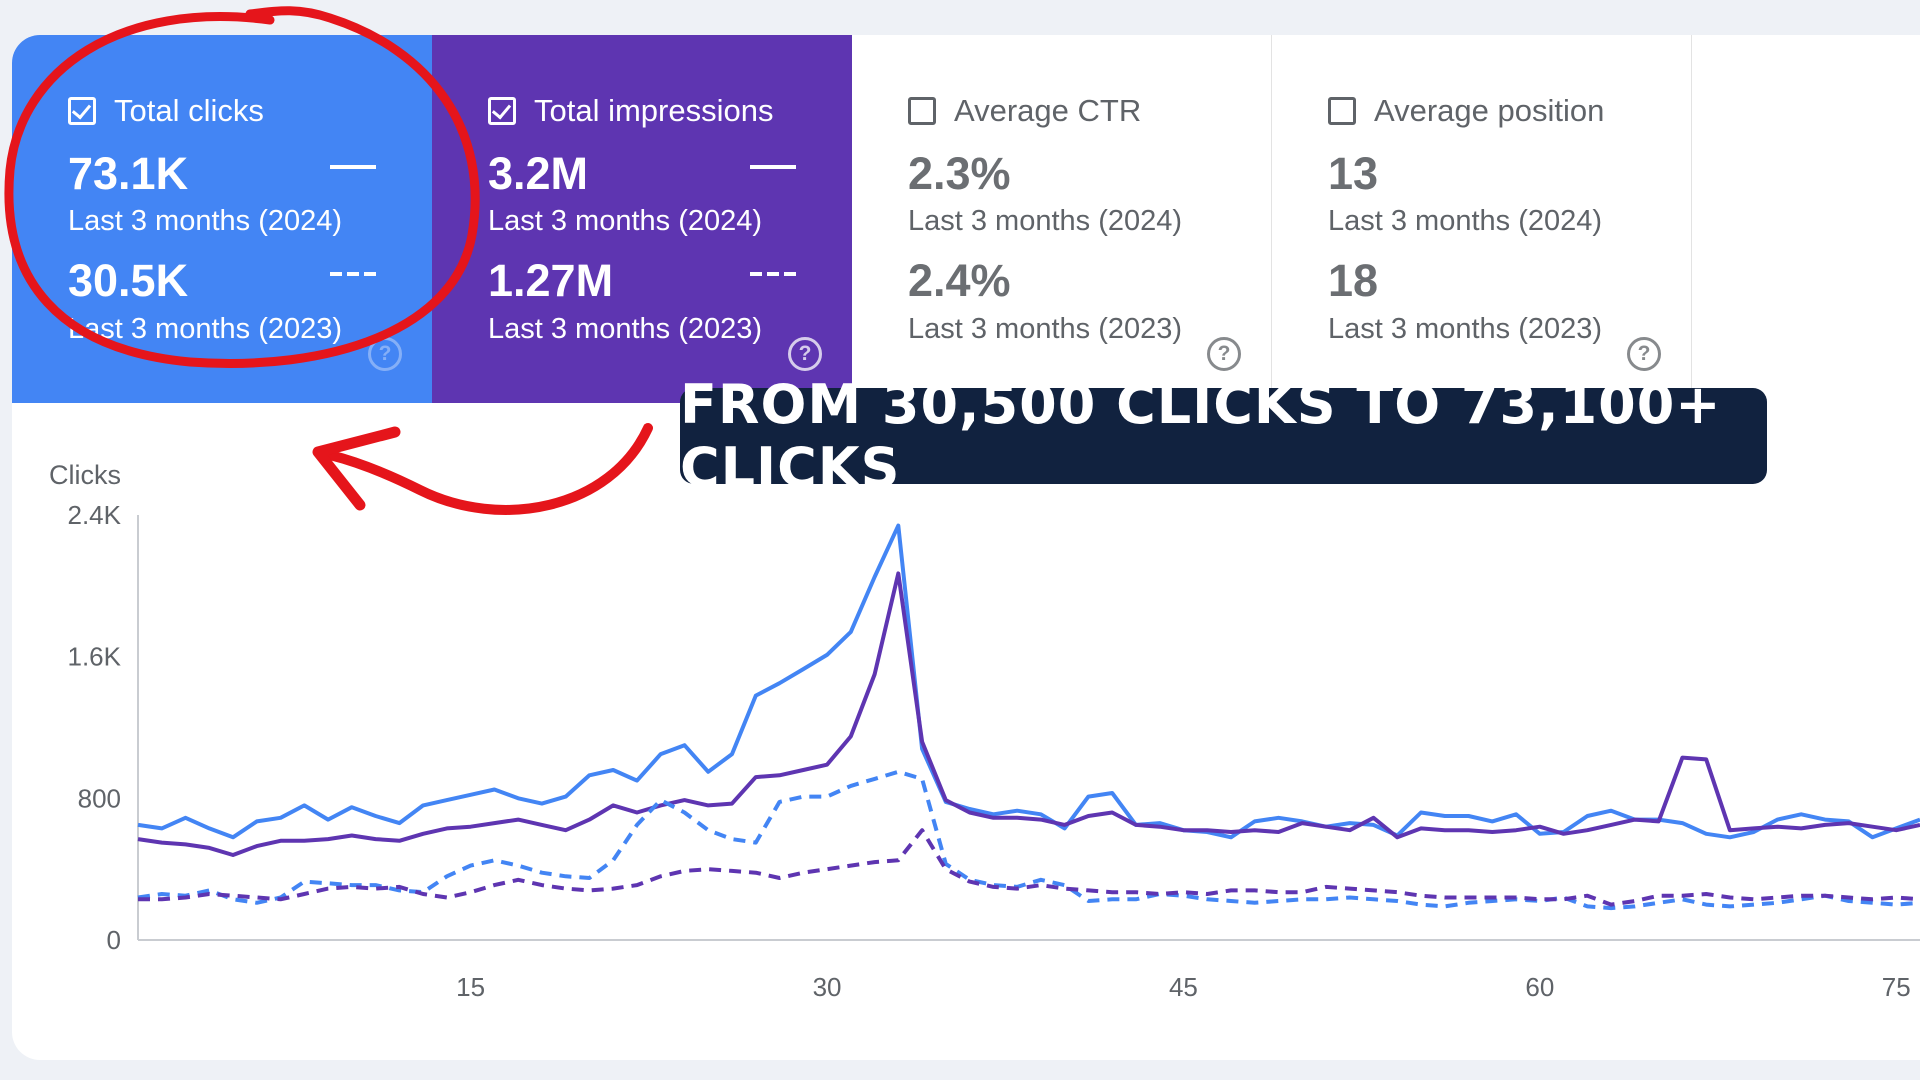  I want to click on series-line-clicks-2023, so click(1028, 840).